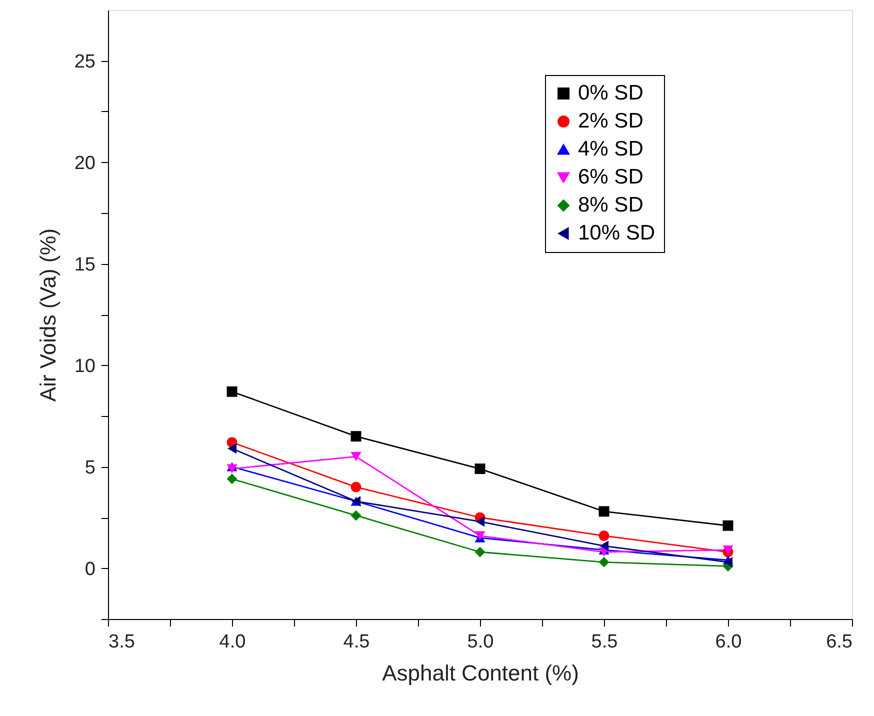 The width and height of the screenshot is (874, 716). What do you see at coordinates (480, 673) in the screenshot?
I see `x-axis-title: Asphalt Content (%)` at bounding box center [480, 673].